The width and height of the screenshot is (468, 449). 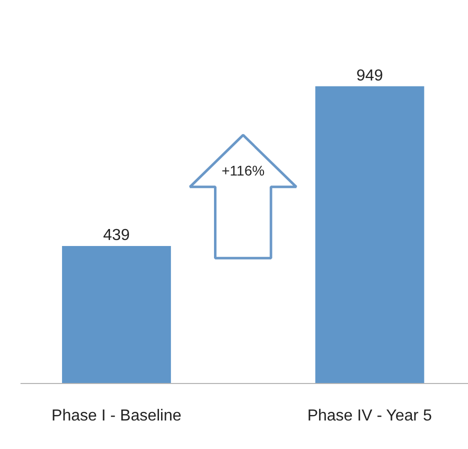 I want to click on x-tick-label: Phase IV - Year 5, so click(x=369, y=416).